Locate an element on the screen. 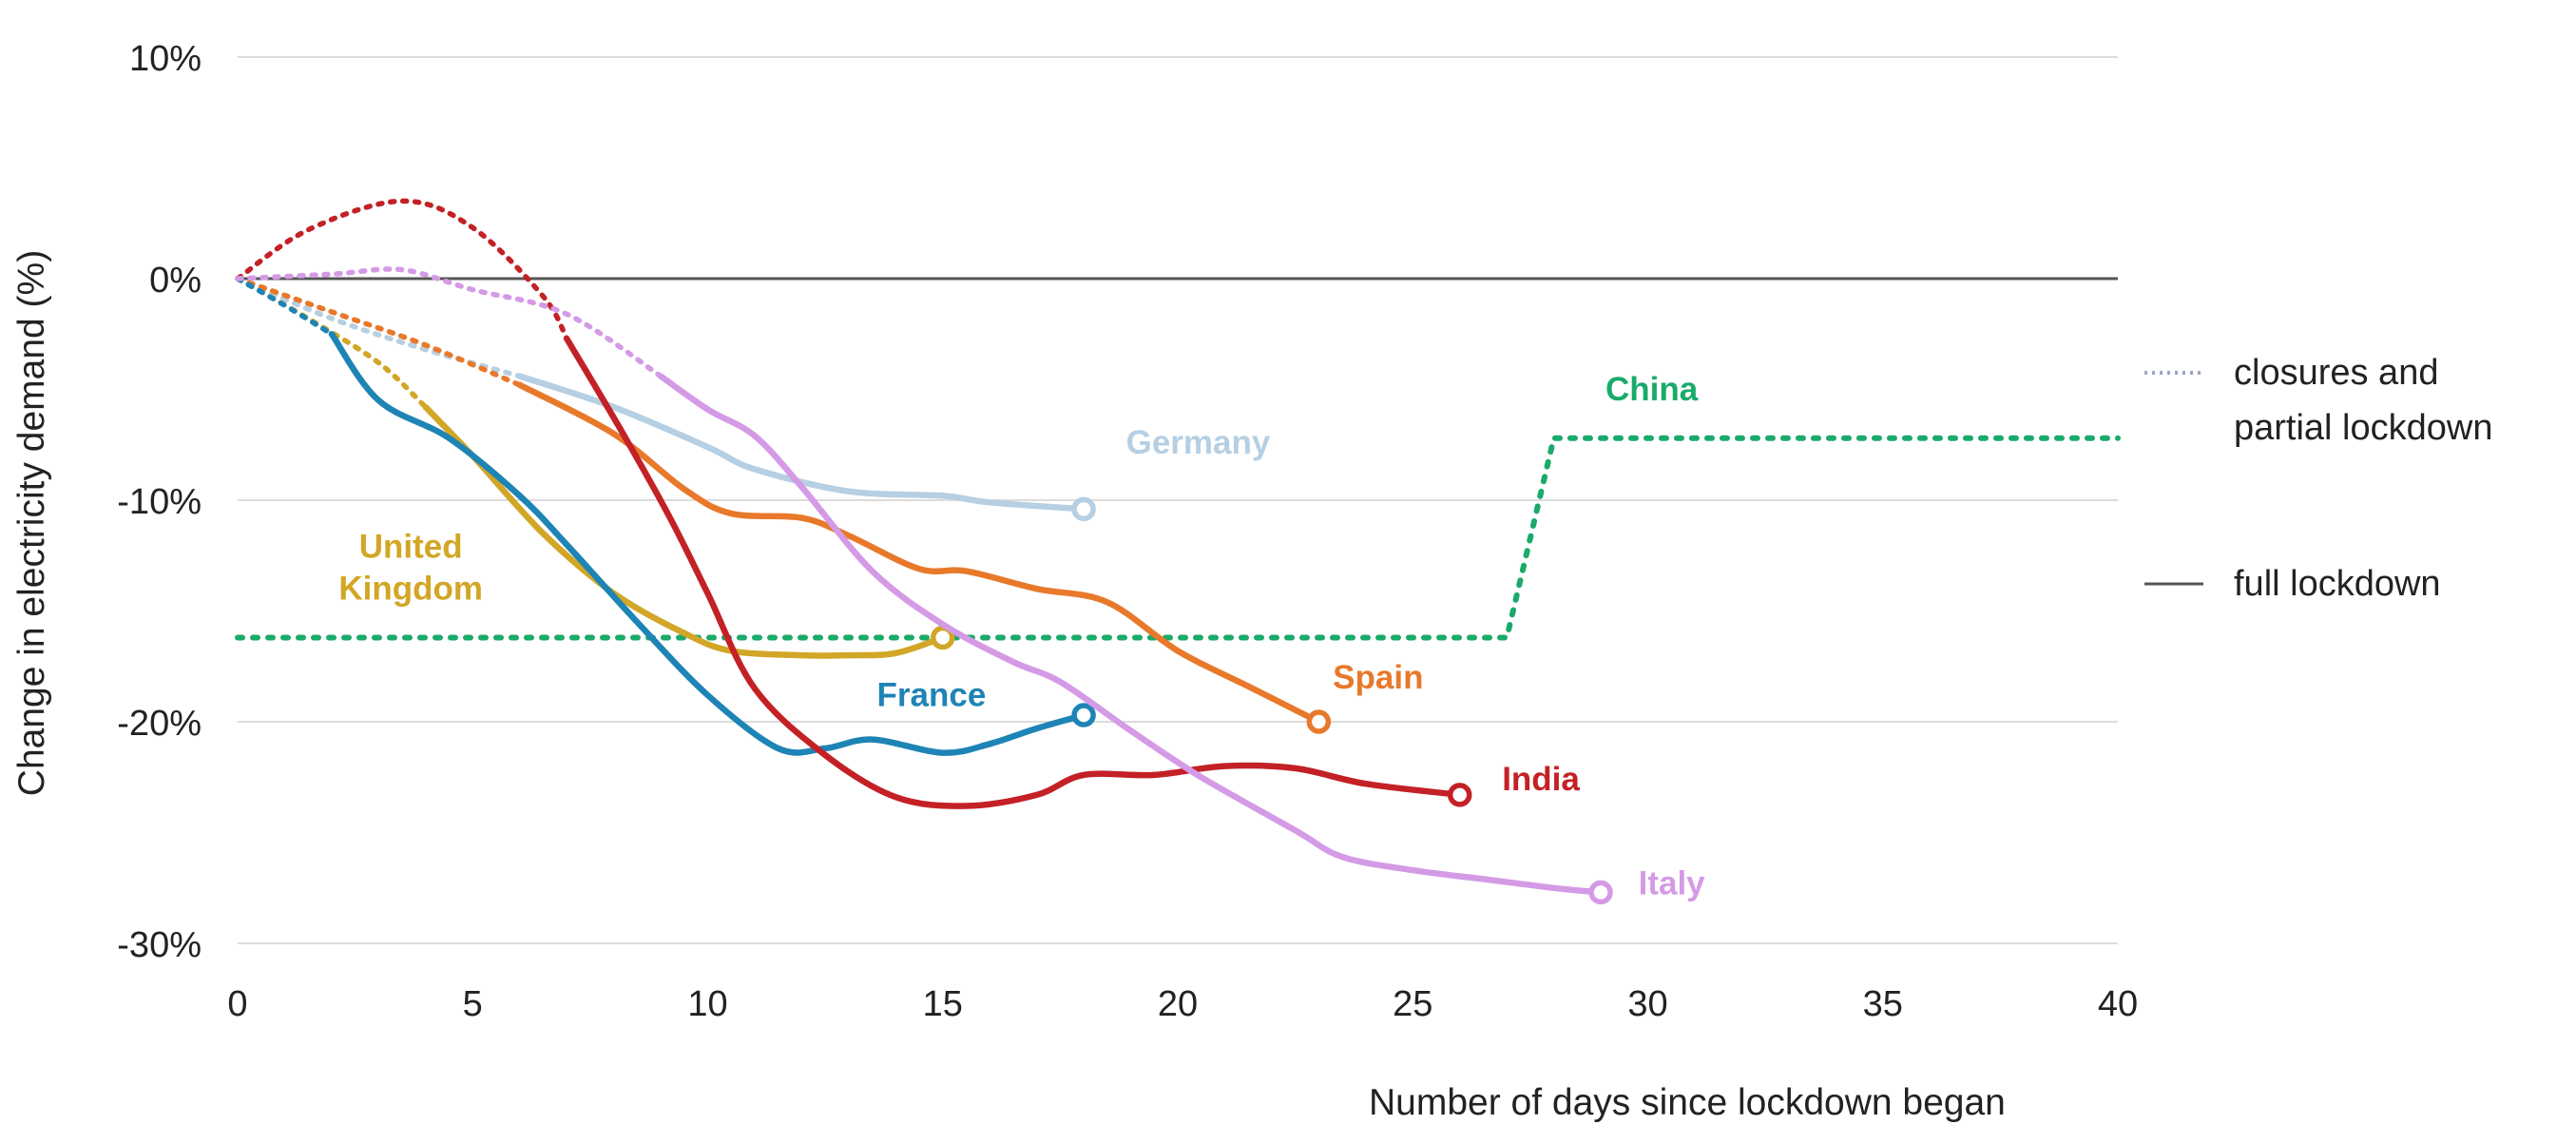  series-italy-end-marker is located at coordinates (1600, 892).